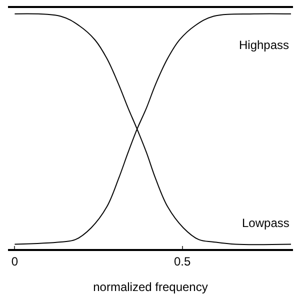  I want to click on series-label: Lowpass, so click(266, 223).